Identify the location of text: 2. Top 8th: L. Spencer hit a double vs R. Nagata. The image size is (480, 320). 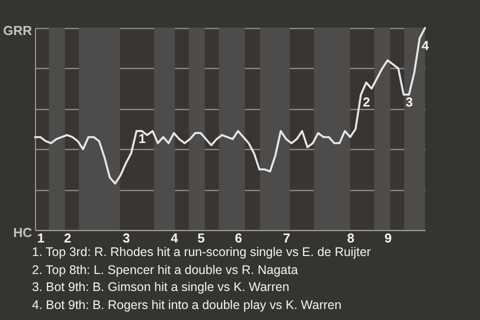
(165, 270).